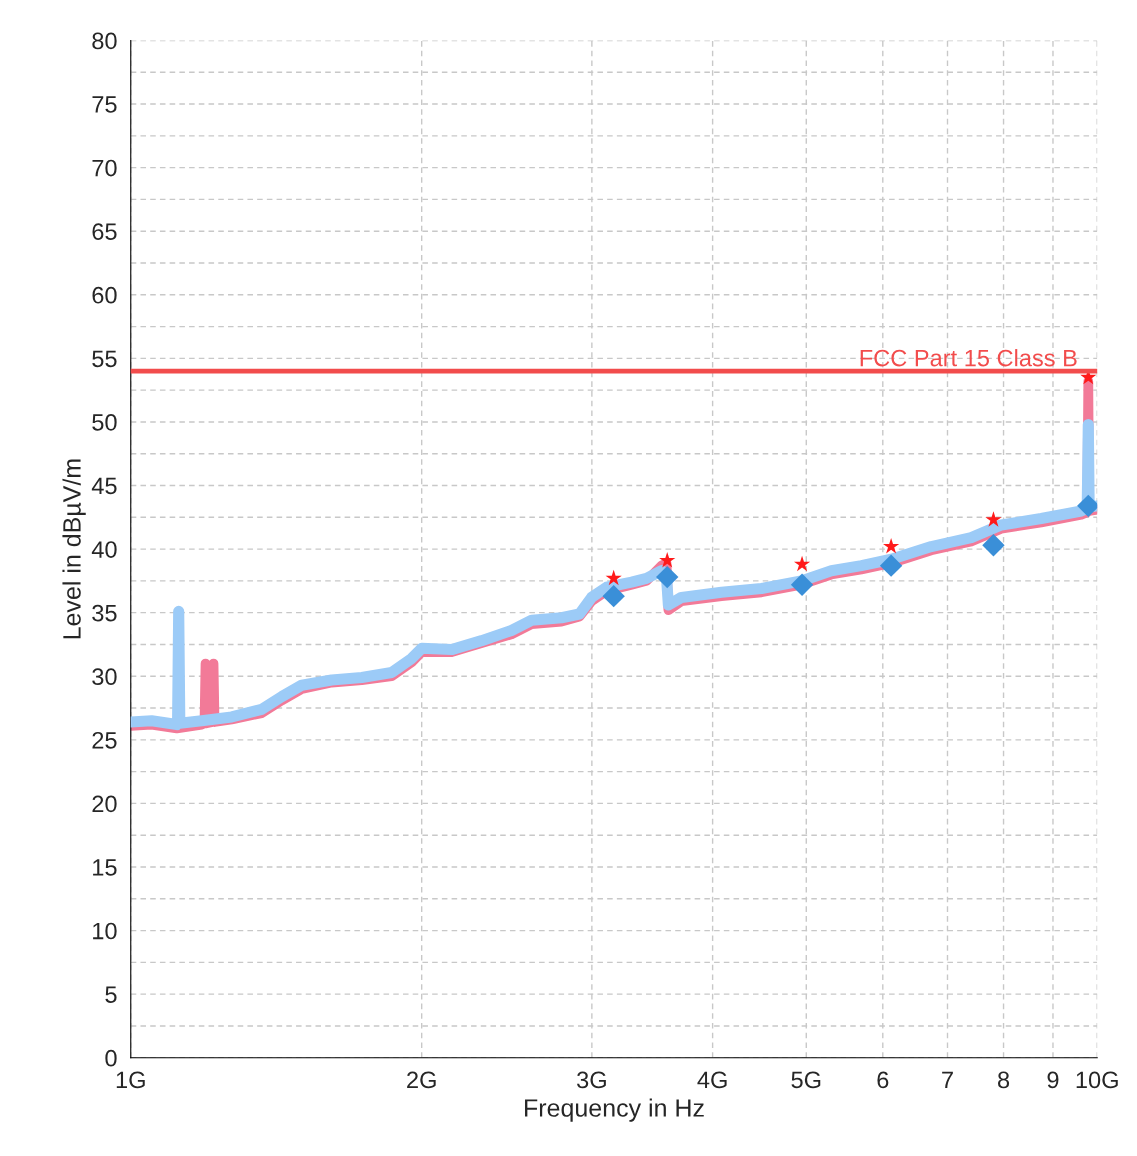 The image size is (1137, 1156). Describe the element at coordinates (614, 1110) in the screenshot. I see `x-axis-title: Frequency in Hz` at that location.